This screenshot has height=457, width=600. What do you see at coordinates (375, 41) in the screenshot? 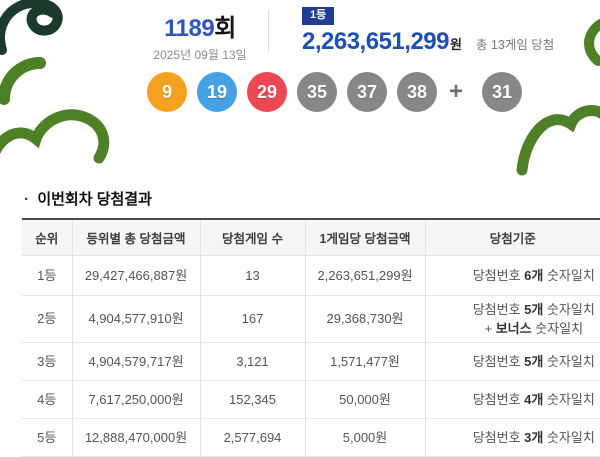
I see `first-prize-amount: 2,263,651,299` at bounding box center [375, 41].